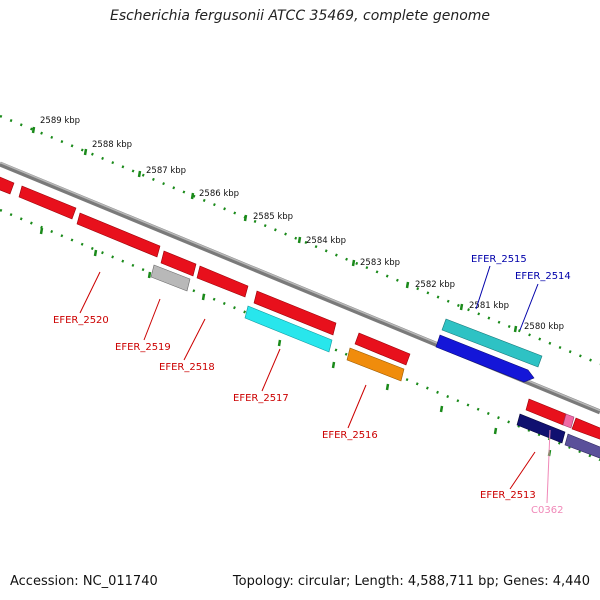 The image size is (600, 600). I want to click on gene-label-efer-2515: EFER_2515, so click(499, 259).